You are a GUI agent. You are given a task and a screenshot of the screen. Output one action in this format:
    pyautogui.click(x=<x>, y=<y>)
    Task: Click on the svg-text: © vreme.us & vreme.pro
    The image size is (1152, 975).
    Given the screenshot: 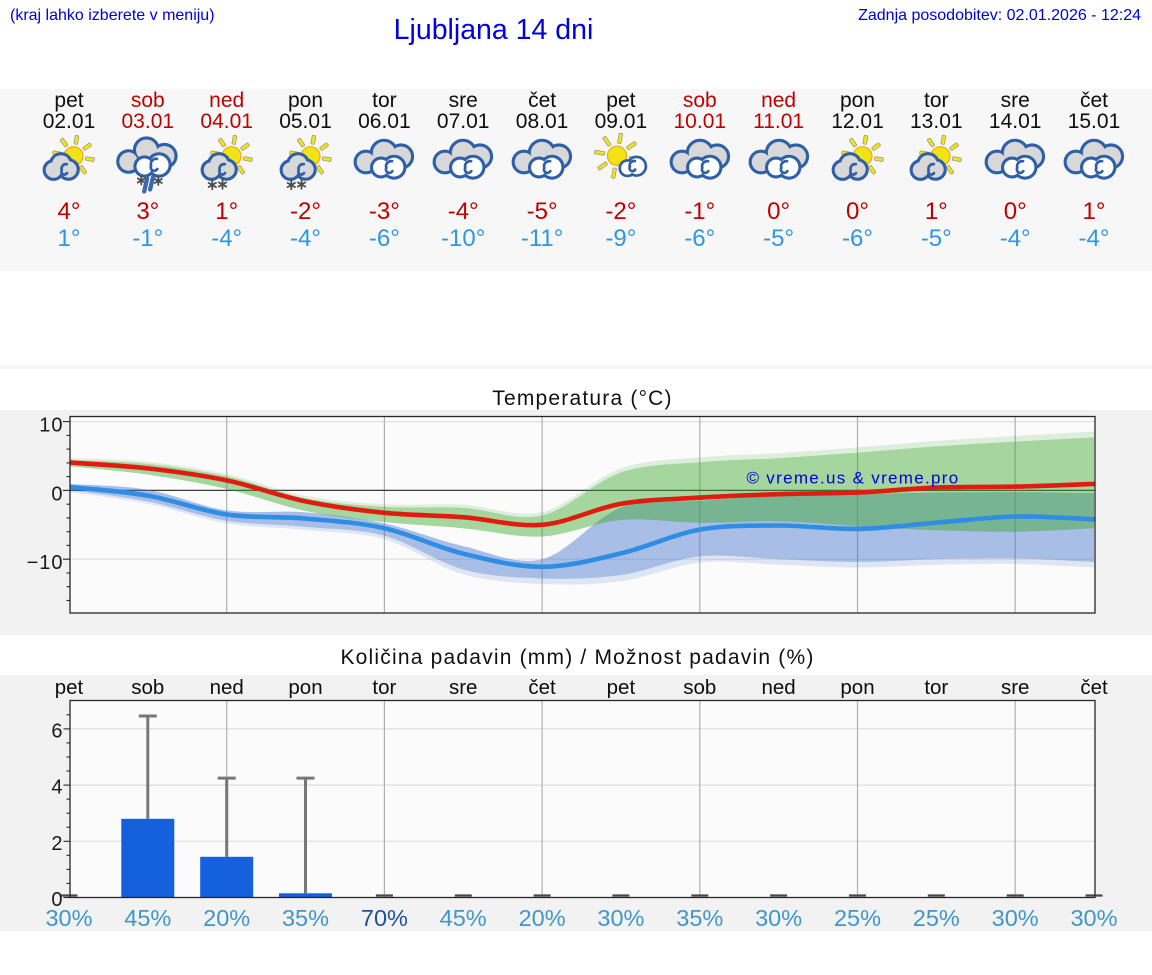 What is the action you would take?
    pyautogui.click(x=852, y=478)
    